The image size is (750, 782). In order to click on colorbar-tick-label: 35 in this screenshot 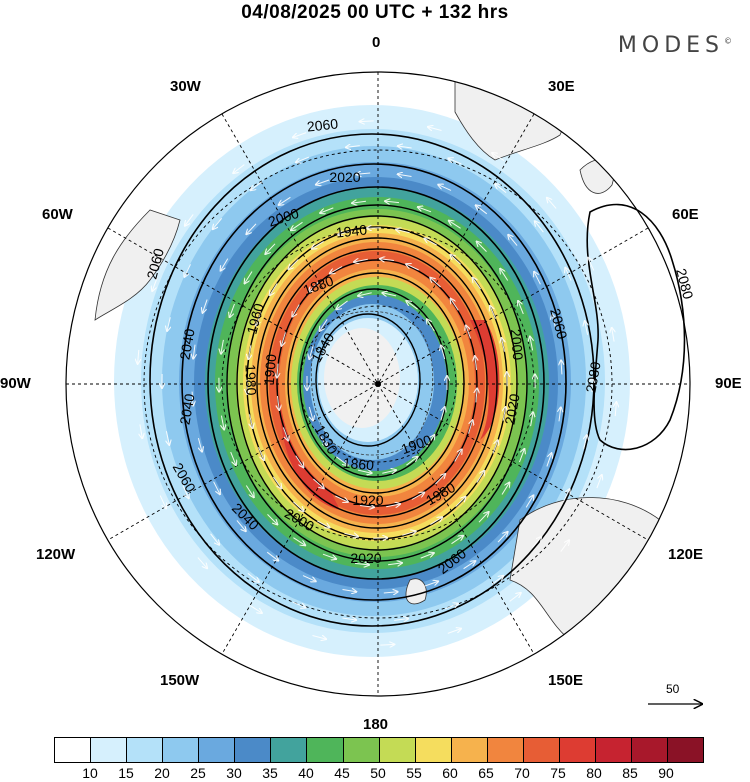, I will do `click(270, 773)`.